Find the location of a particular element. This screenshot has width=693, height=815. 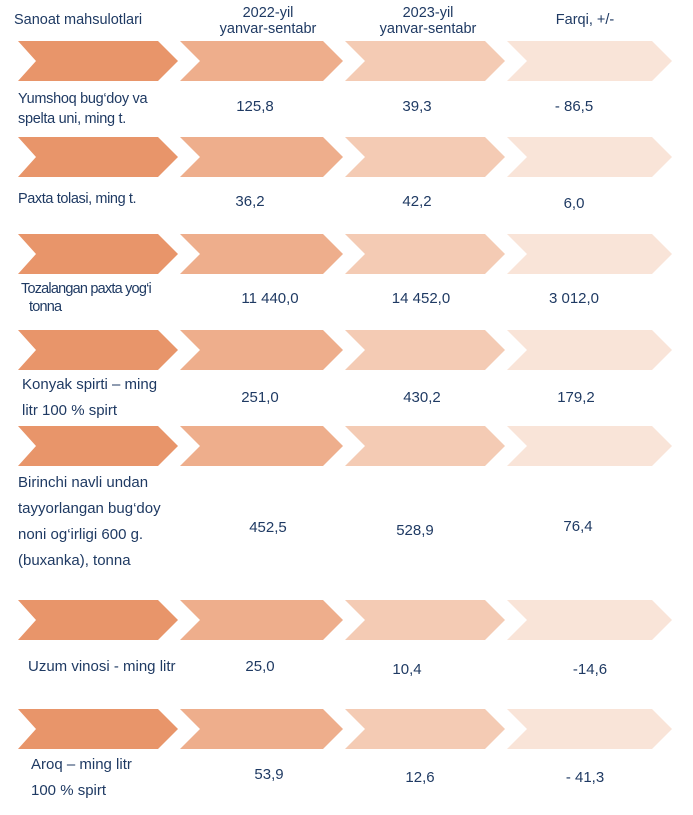

row-label-line: Aroq – ming litr is located at coordinates (81, 764).